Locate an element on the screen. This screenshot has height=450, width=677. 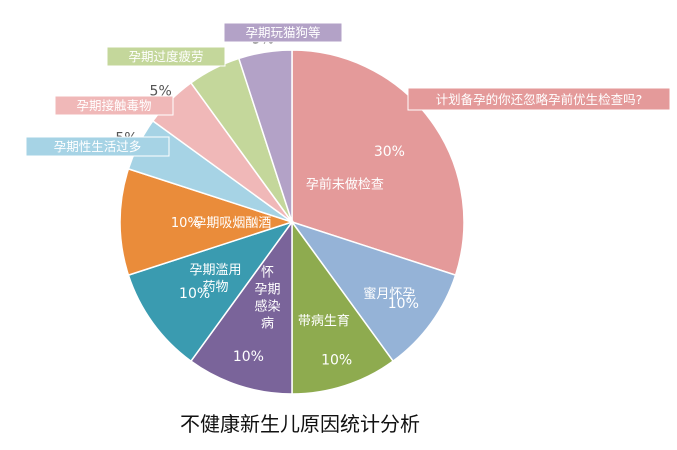
slice-name: 孕期接触毒物 is located at coordinates (113, 105).